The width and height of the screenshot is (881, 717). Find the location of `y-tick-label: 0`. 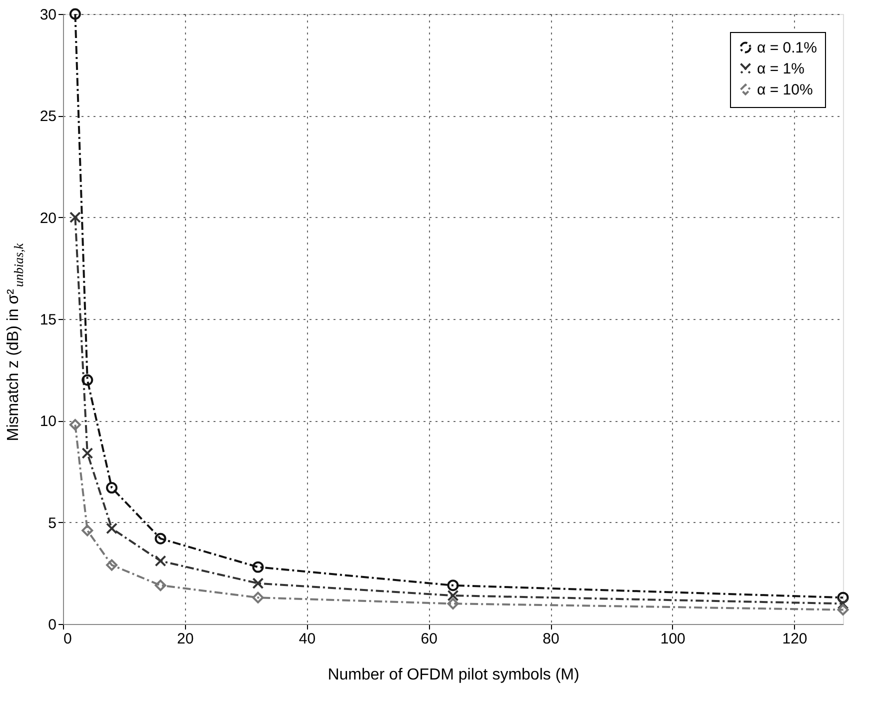

y-tick-label: 0 is located at coordinates (52, 625).